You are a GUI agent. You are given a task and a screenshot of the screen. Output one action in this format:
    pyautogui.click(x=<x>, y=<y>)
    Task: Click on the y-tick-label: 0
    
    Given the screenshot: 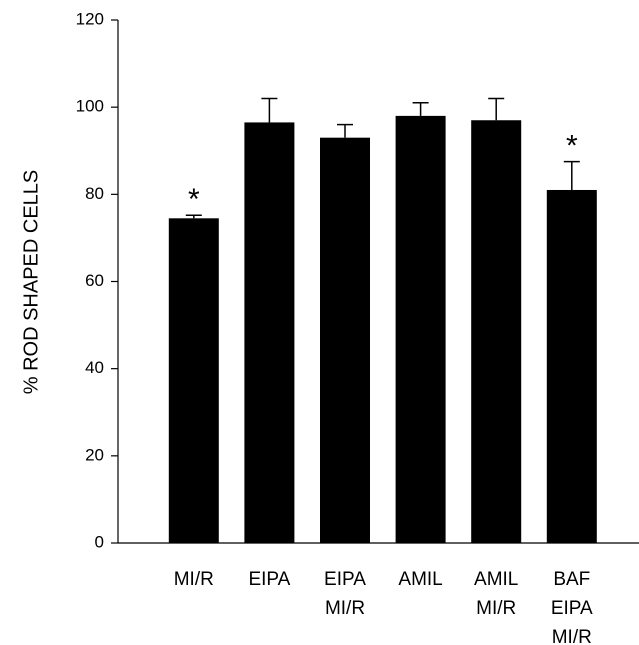 What is the action you would take?
    pyautogui.click(x=99, y=541)
    